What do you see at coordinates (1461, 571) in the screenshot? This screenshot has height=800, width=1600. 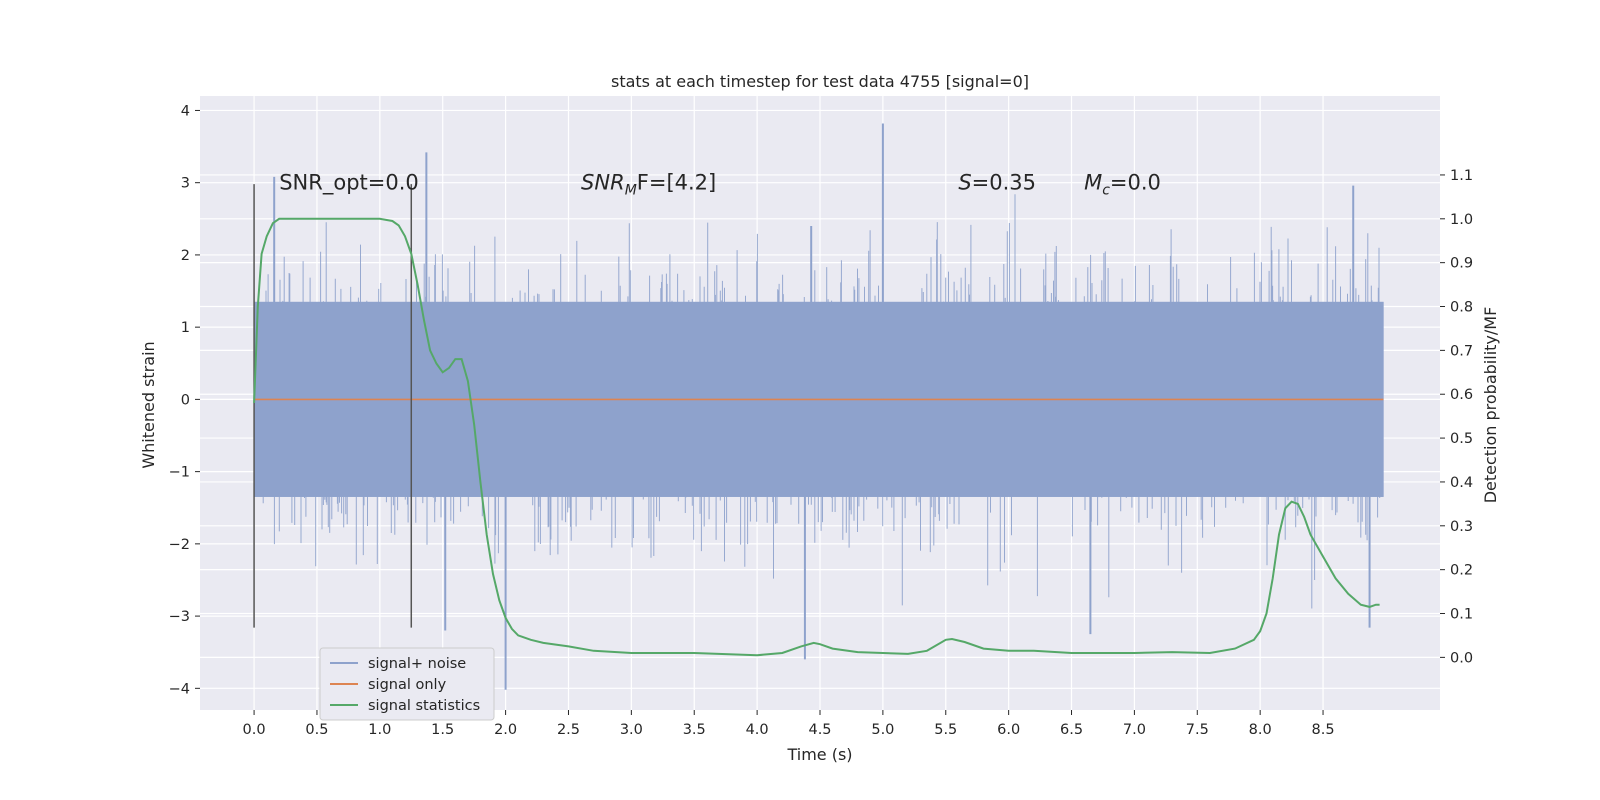 I see `y2-tick-label: 0.2` at bounding box center [1461, 571].